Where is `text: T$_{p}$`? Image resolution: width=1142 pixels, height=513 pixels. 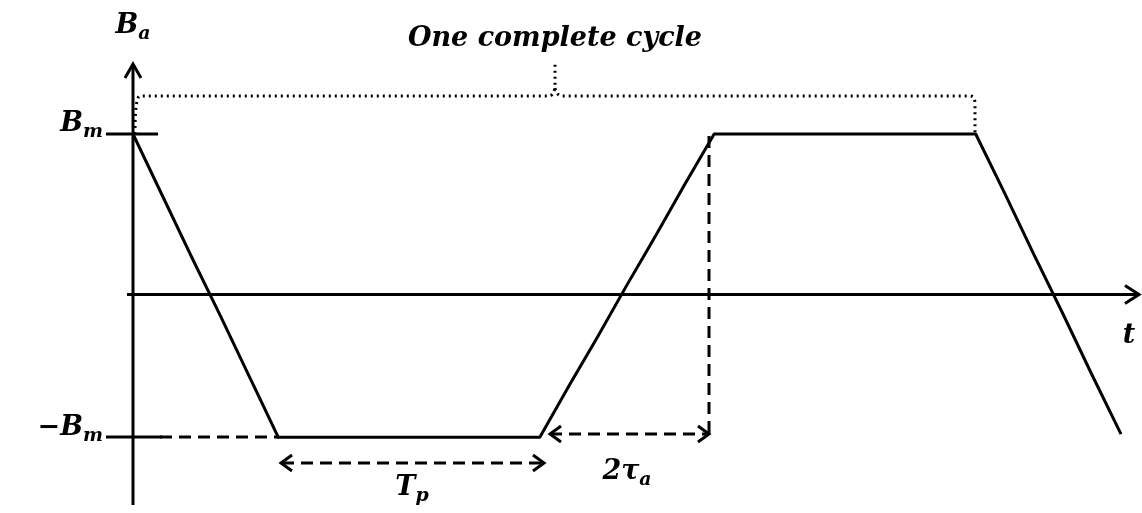 text: T$_{p}$ is located at coordinates (412, 487).